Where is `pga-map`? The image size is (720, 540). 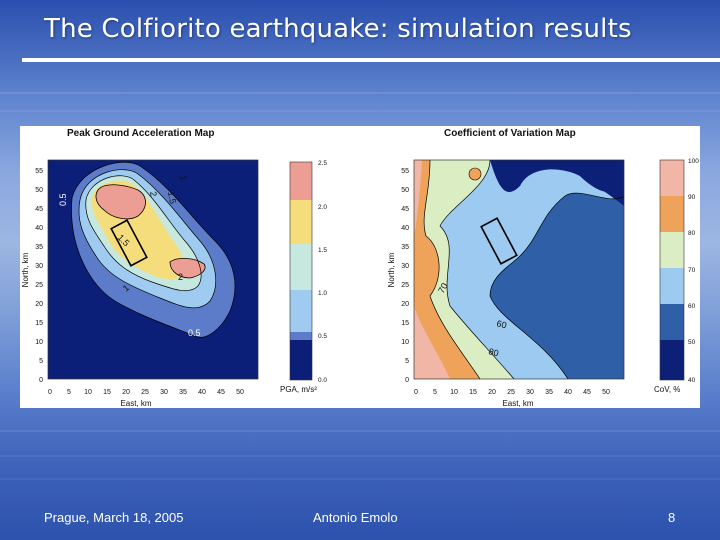
pga-map is located at coordinates (153, 269).